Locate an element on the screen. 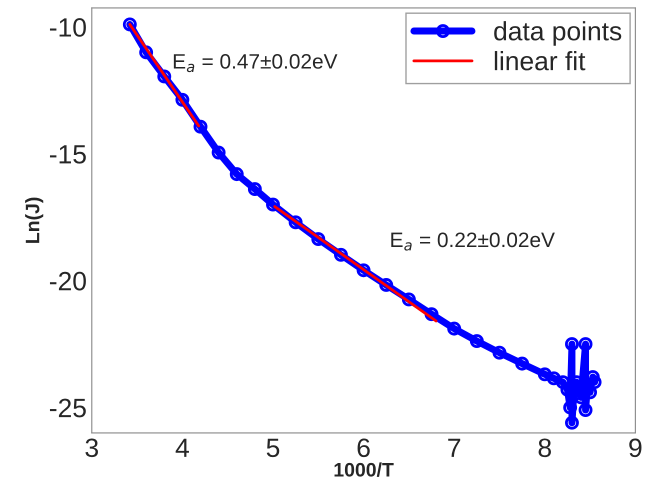  x-tick-label: 6 is located at coordinates (364, 448).